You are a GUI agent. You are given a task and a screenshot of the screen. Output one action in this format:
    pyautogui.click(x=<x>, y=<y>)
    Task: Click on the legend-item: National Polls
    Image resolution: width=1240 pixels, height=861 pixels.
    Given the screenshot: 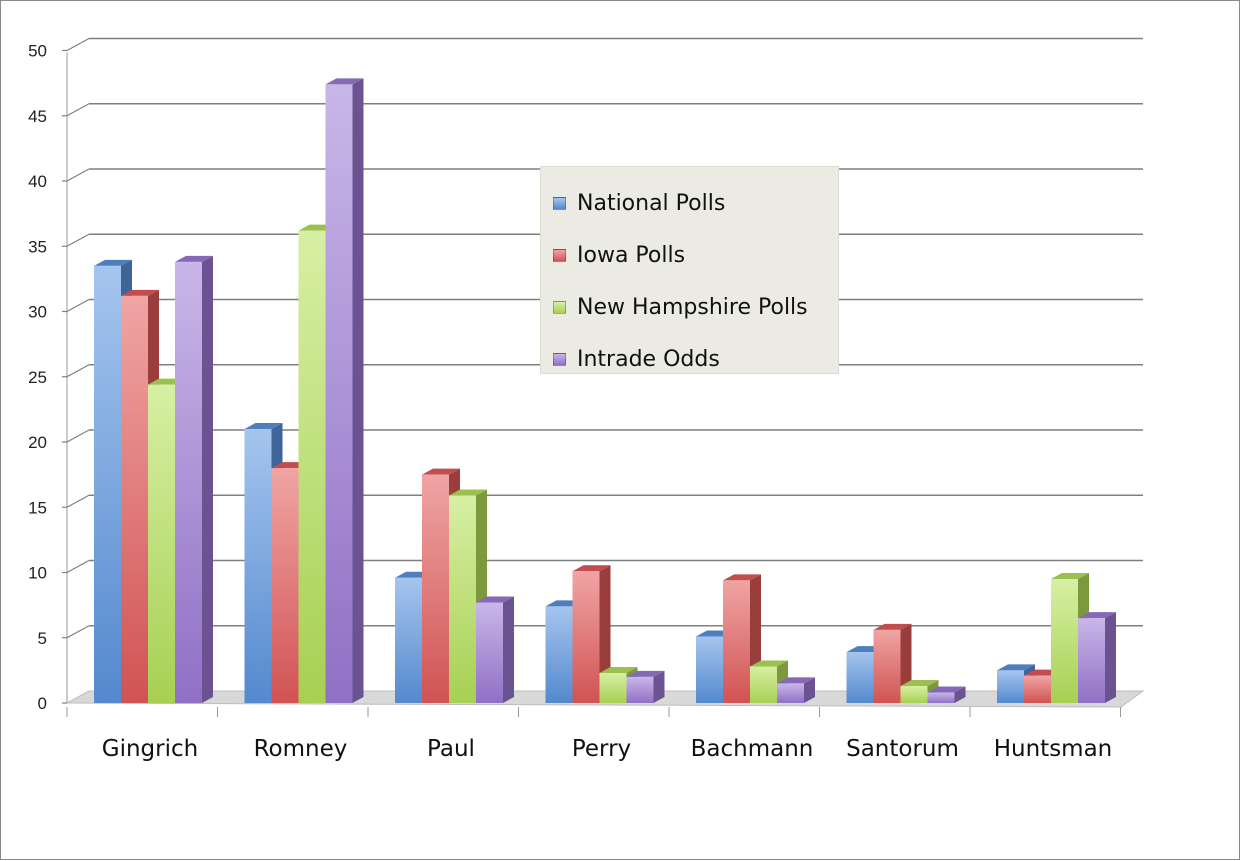 What is the action you would take?
    pyautogui.click(x=689, y=203)
    